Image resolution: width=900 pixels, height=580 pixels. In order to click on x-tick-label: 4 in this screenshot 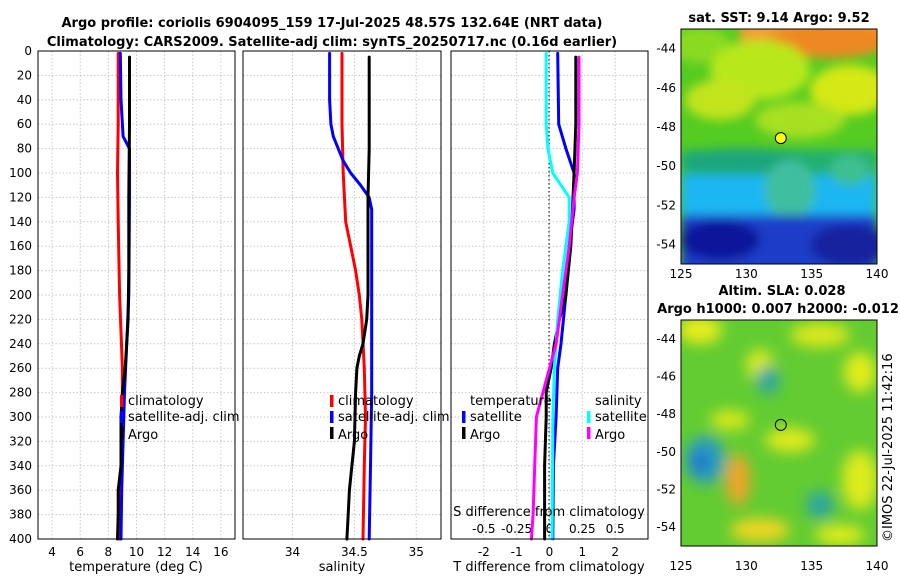, I will do `click(52, 552)`.